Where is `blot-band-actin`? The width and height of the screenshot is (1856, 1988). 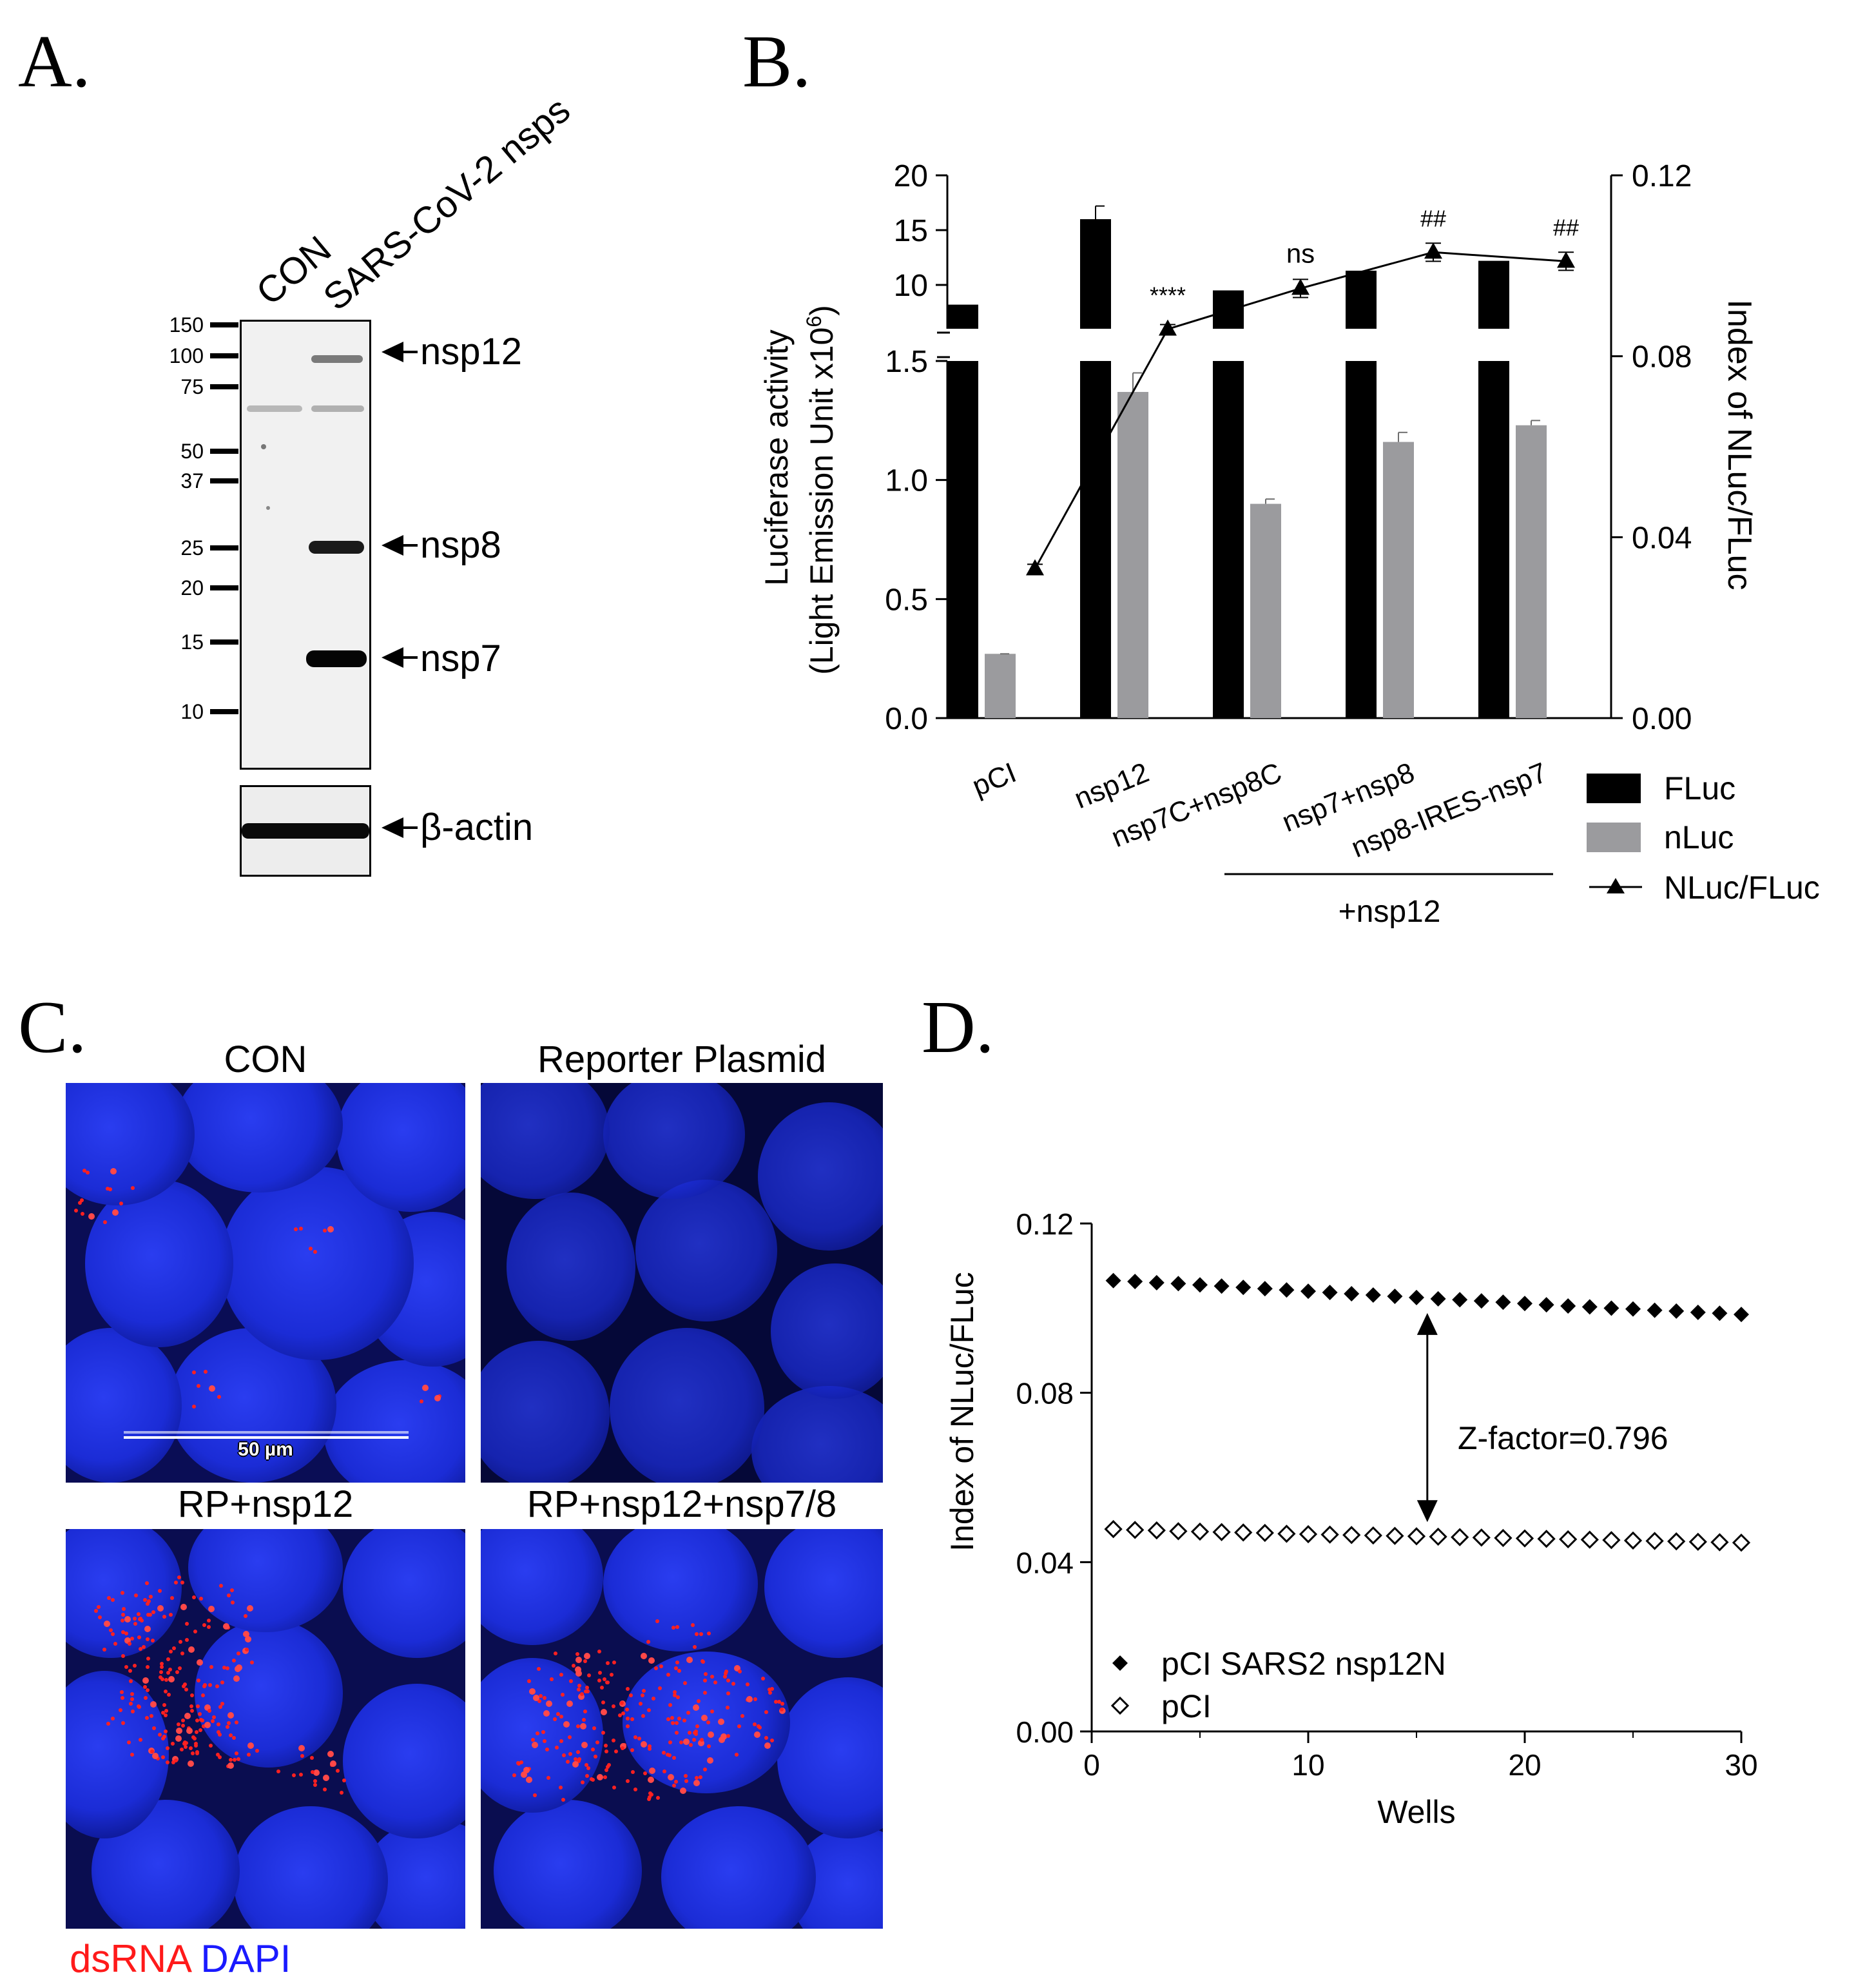
blot-band-actin is located at coordinates (305, 831).